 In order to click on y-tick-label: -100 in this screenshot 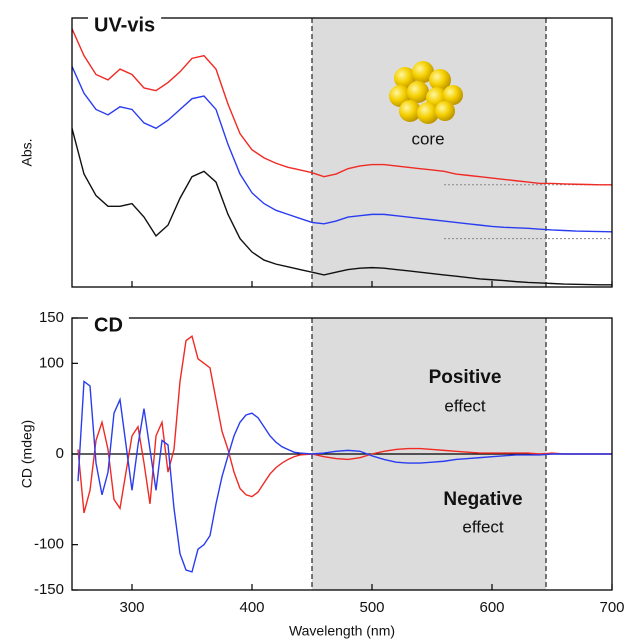, I will do `click(49, 544)`.